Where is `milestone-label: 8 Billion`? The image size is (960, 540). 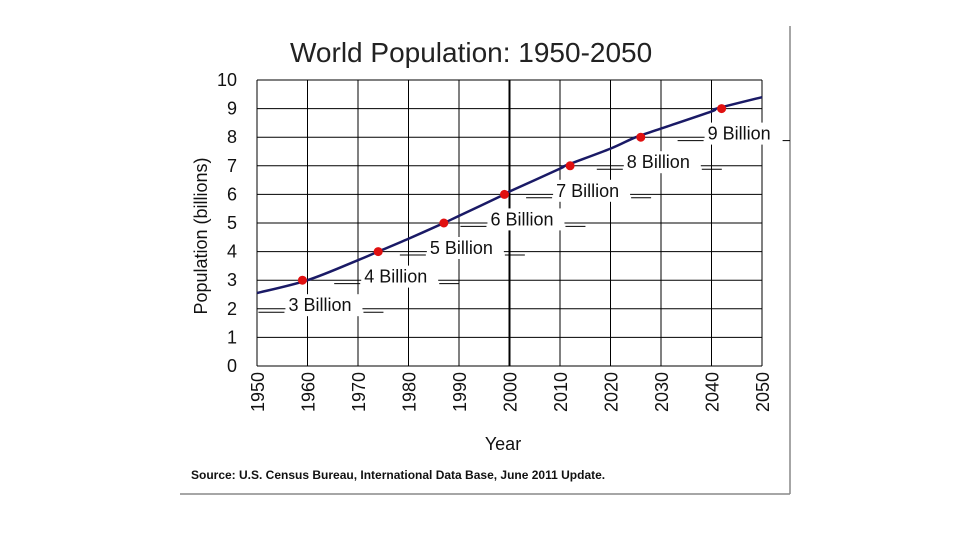 milestone-label: 8 Billion is located at coordinates (658, 162).